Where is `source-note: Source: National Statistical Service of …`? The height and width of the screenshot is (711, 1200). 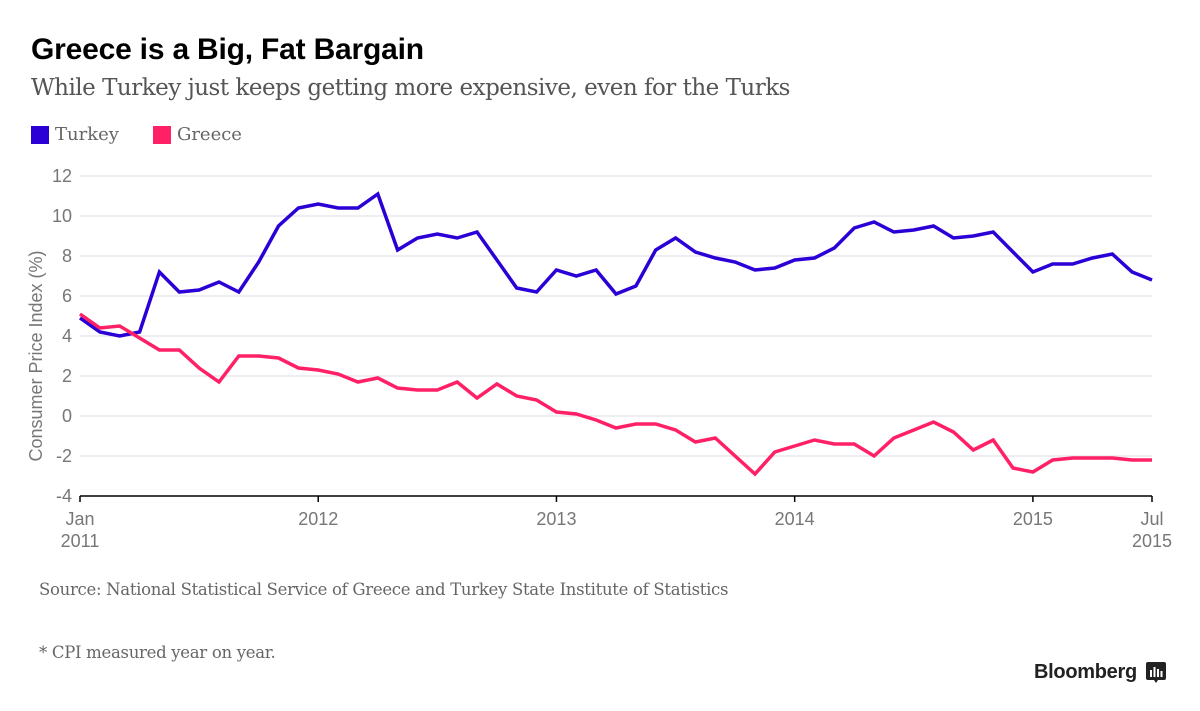
source-note: Source: National Statistical Service of … is located at coordinates (384, 589).